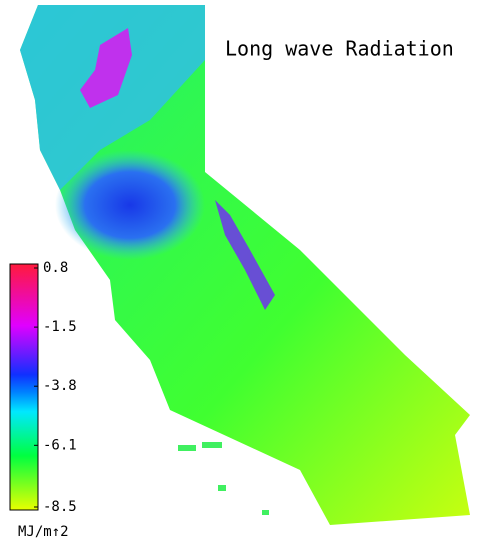 Image resolution: width=500 pixels, height=554 pixels. I want to click on colorbar-tick-label: -1.5, so click(60, 327).